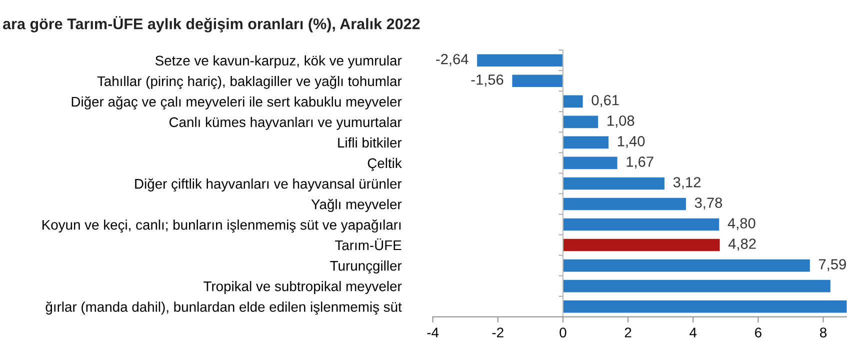 The width and height of the screenshot is (847, 358). Describe the element at coordinates (368, 244) in the screenshot. I see `y-tick-label: Tarım-ÜFE` at that location.